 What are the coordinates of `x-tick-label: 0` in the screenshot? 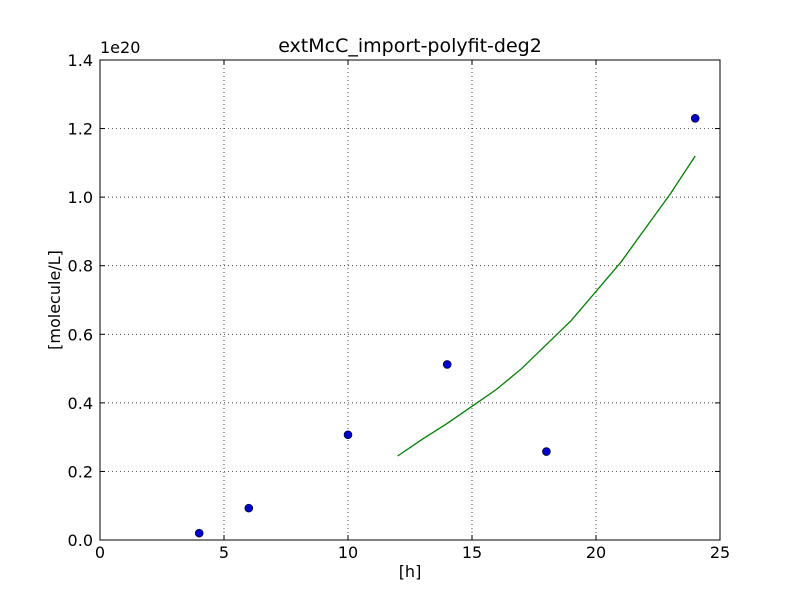 It's located at (100, 552).